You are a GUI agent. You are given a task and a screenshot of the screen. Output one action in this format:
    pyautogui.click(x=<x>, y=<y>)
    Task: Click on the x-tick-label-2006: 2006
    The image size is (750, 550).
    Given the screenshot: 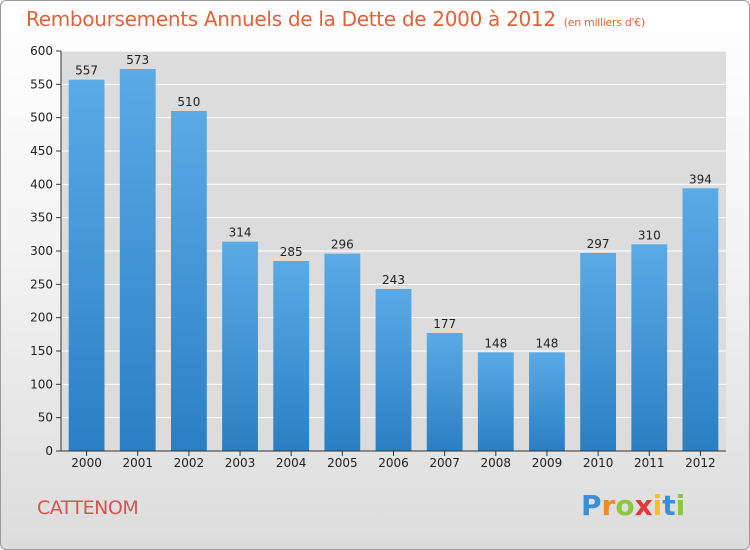 What is the action you would take?
    pyautogui.click(x=393, y=463)
    